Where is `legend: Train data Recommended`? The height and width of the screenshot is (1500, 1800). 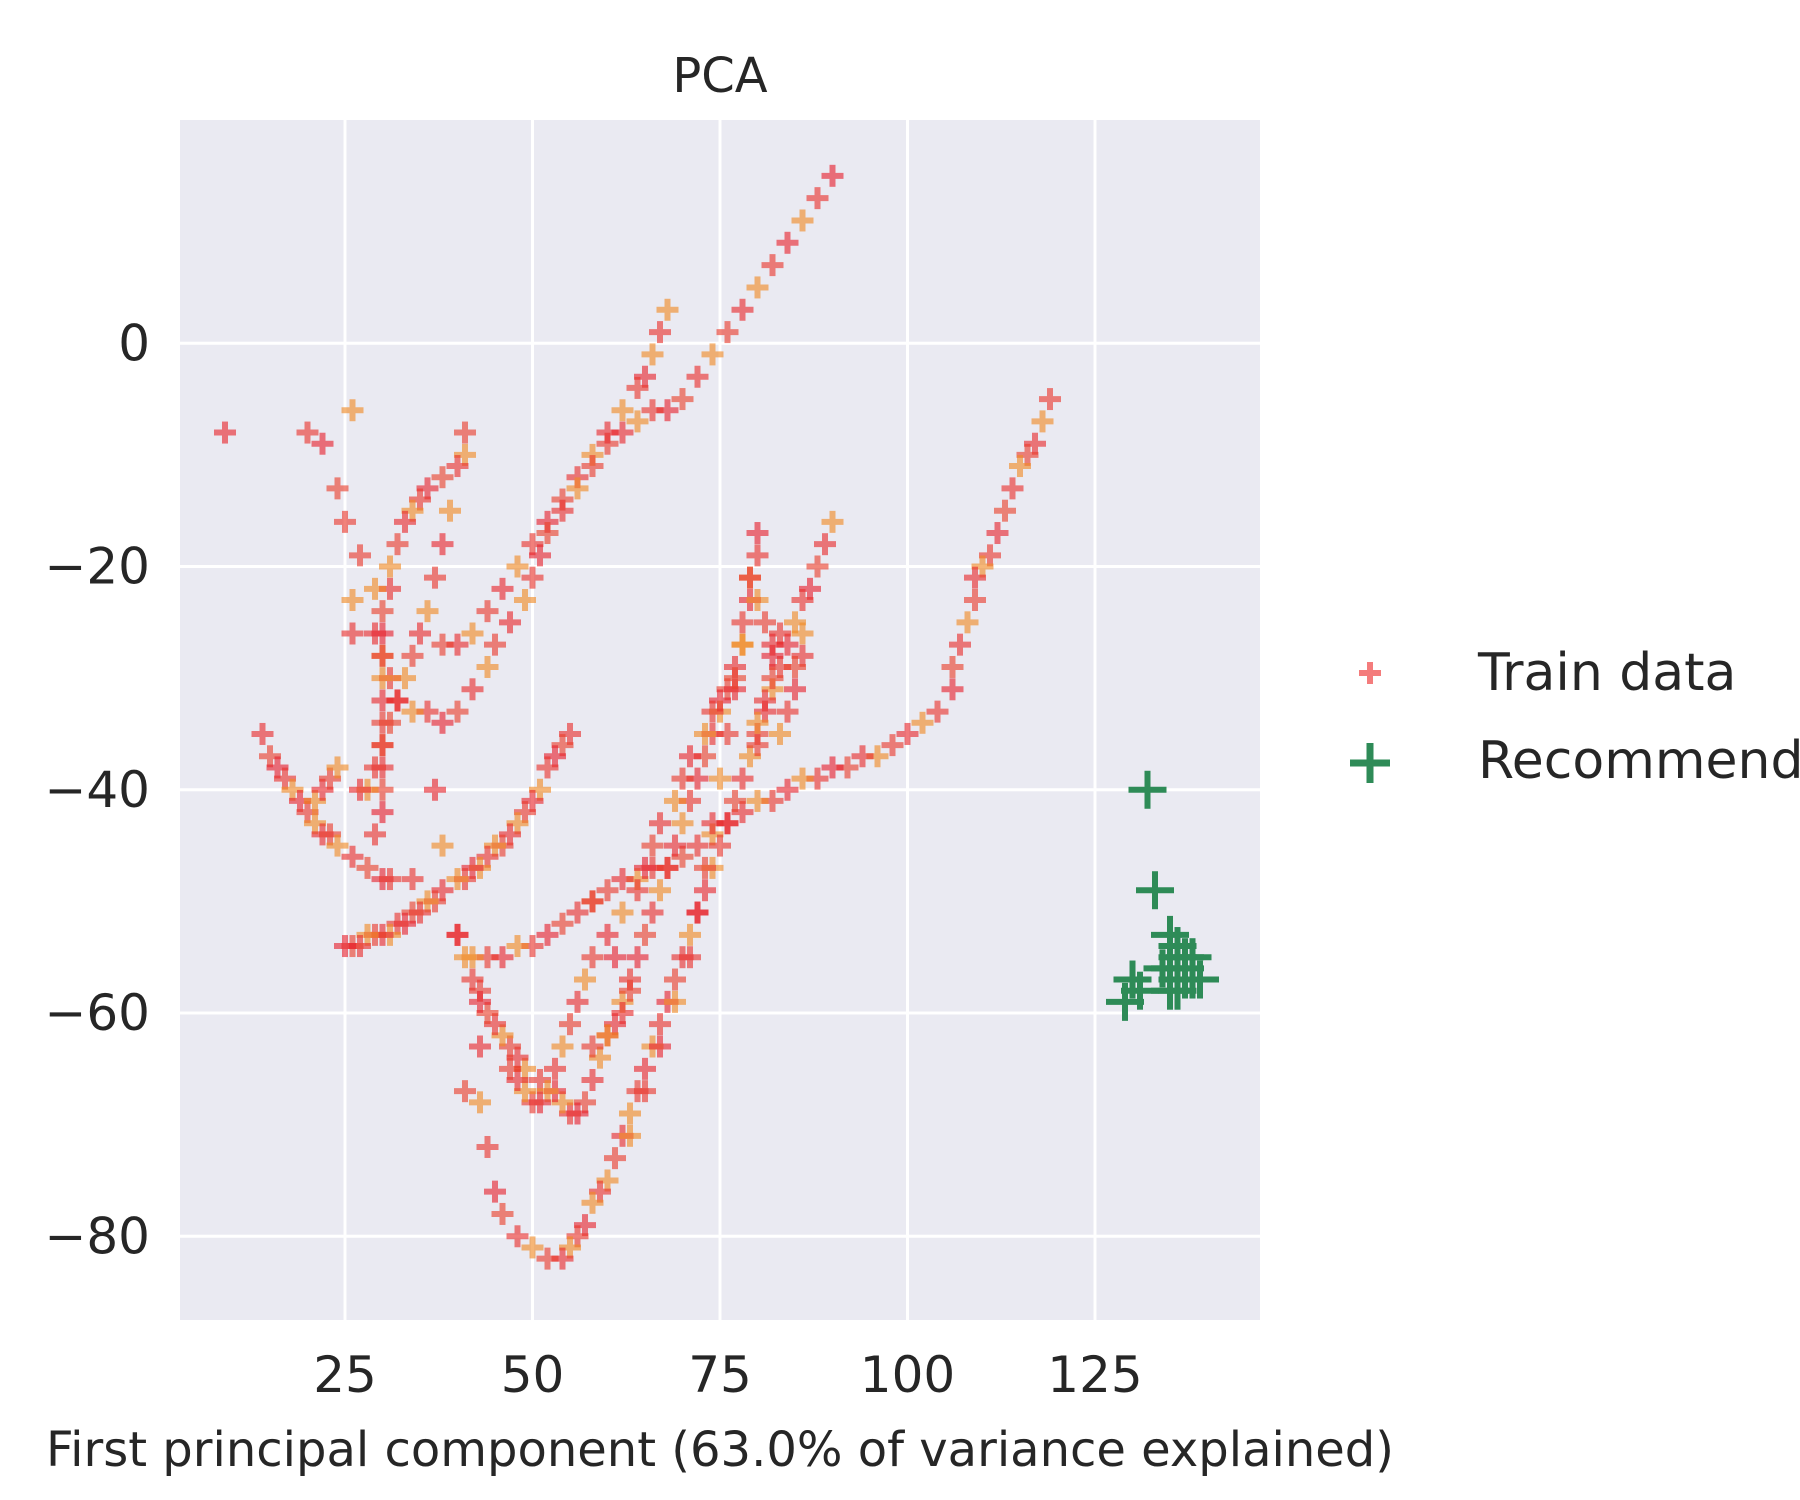
legend: Train data Recommended is located at coordinates (1575, 717).